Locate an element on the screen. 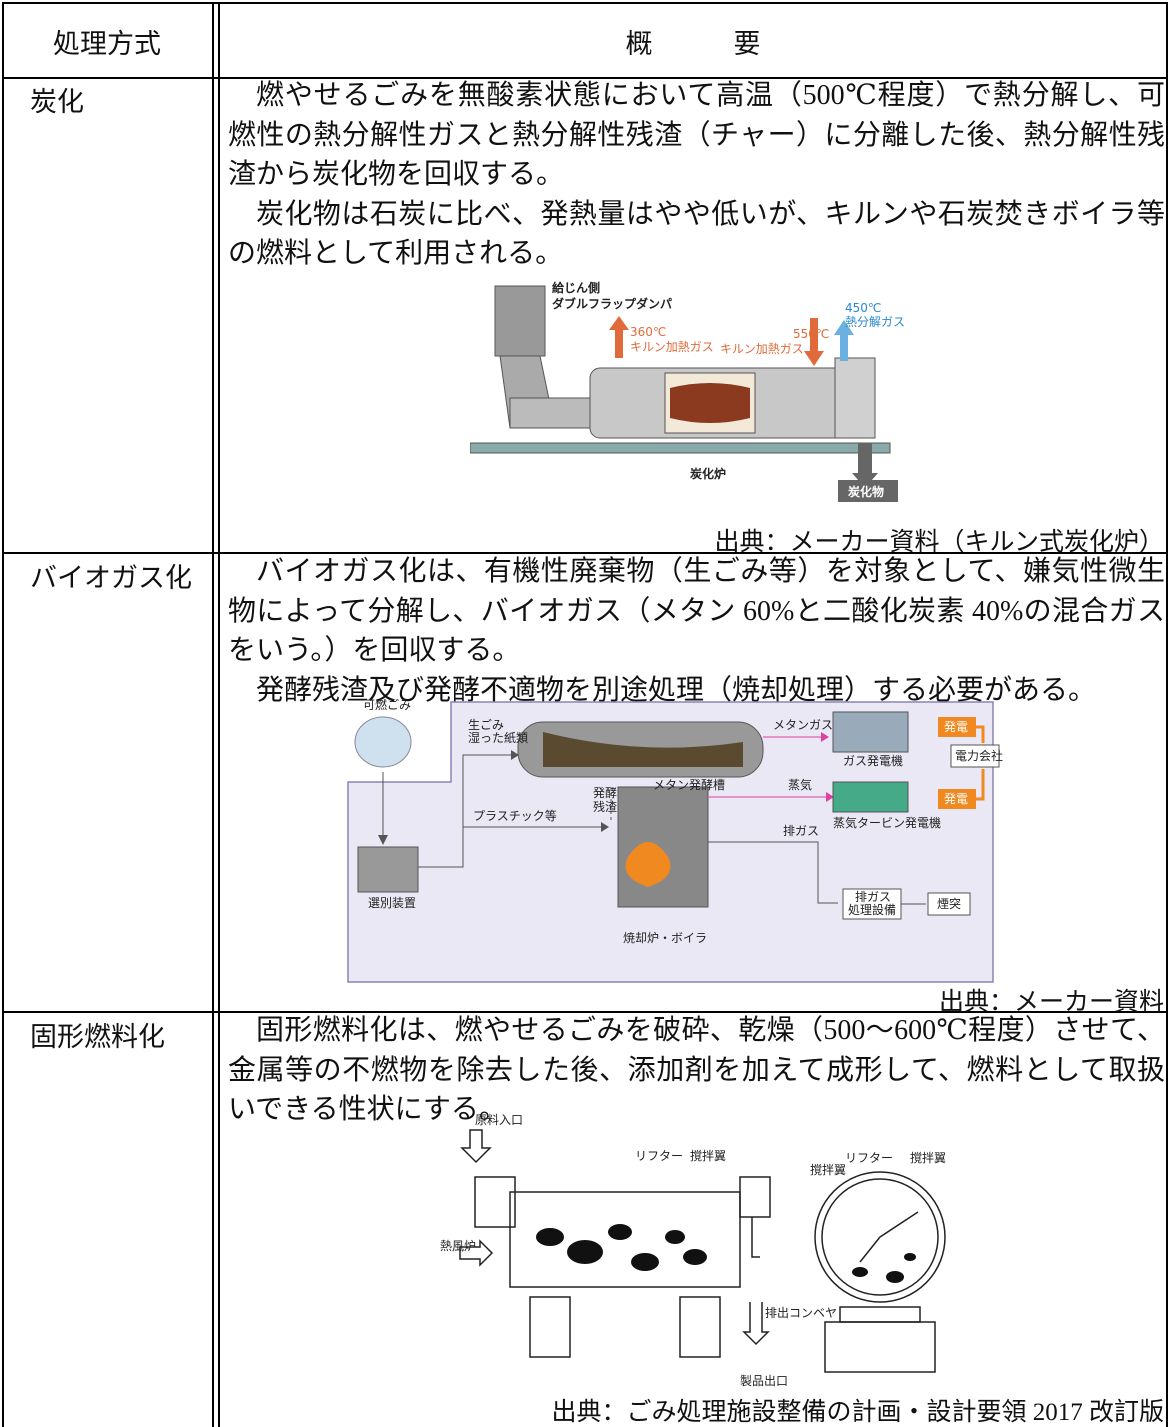 This screenshot has height=1427, width=1170. figure-label: ダブルフラップダンパ is located at coordinates (612, 303).